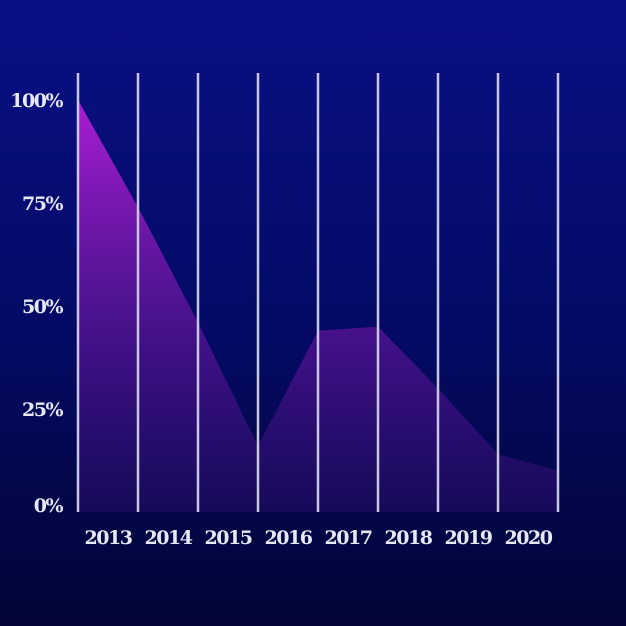 The width and height of the screenshot is (626, 626). Describe the element at coordinates (409, 538) in the screenshot. I see `x-tick-label: 2018` at that location.